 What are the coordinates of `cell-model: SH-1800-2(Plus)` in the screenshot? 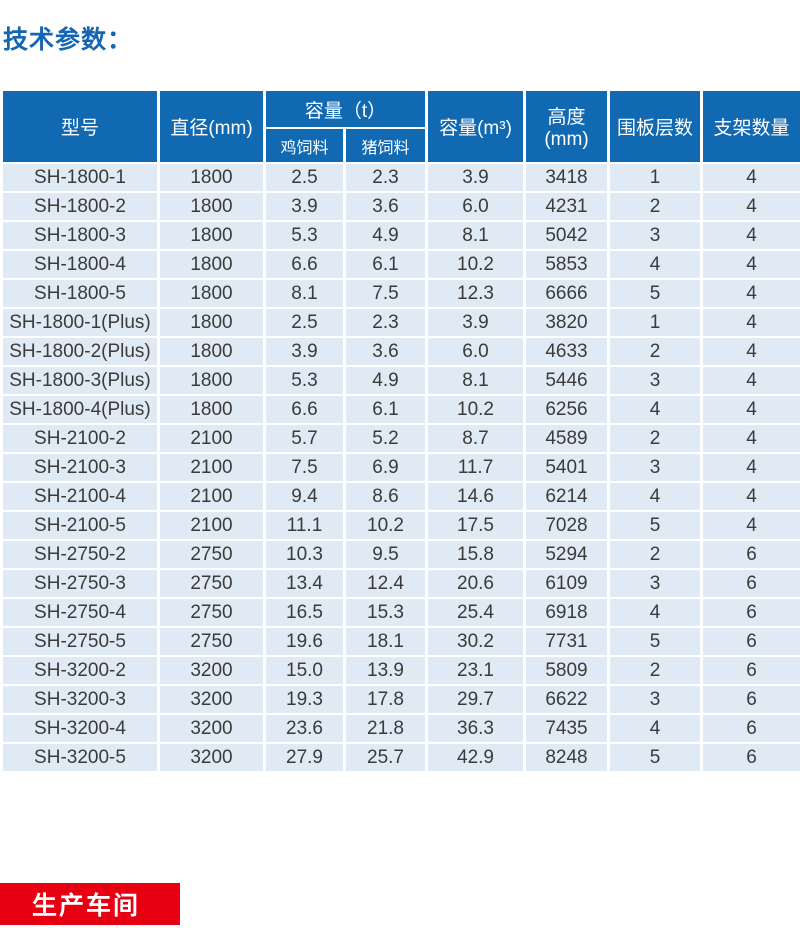 It's located at (80, 351).